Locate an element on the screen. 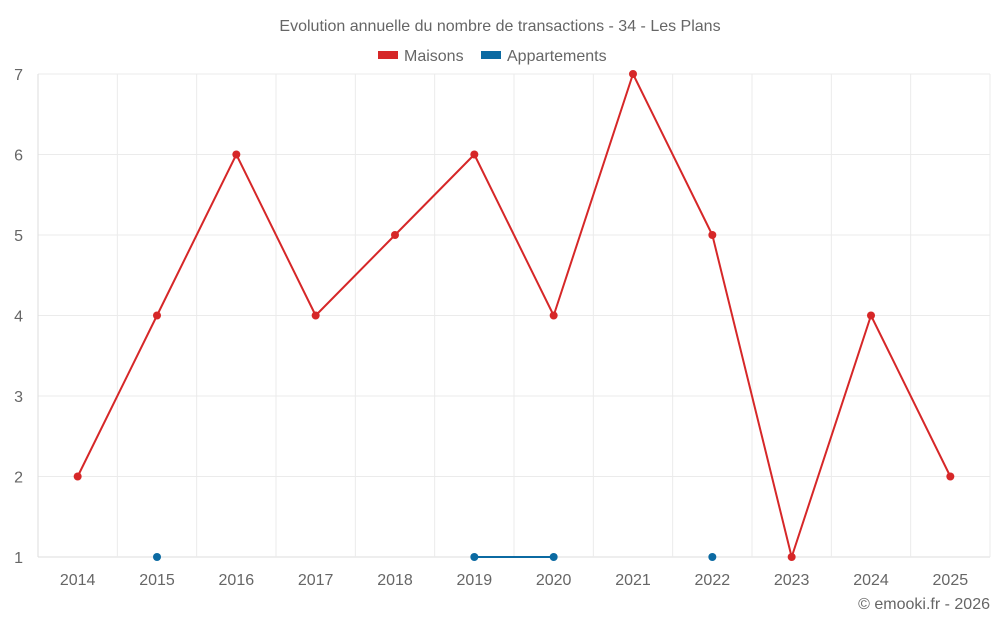 The width and height of the screenshot is (1000, 625). x-tick-label: 2019 is located at coordinates (475, 580).